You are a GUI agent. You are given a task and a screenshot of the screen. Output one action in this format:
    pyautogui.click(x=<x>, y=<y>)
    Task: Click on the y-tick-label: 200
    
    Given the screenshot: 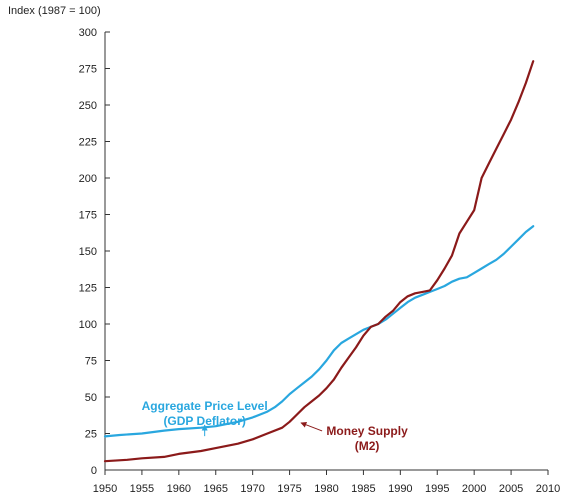 What is the action you would take?
    pyautogui.click(x=88, y=179)
    